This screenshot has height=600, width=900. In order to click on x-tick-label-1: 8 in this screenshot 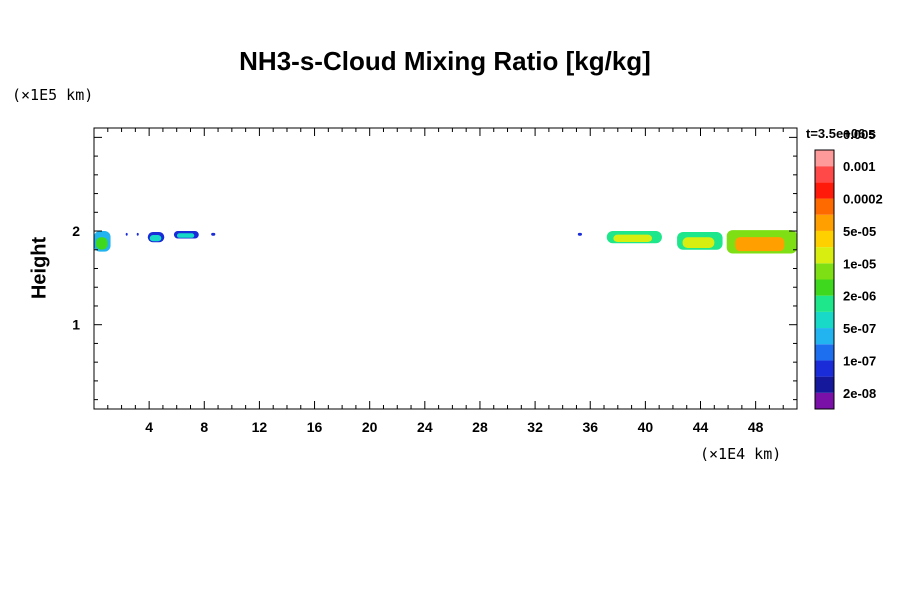, I will do `click(204, 427)`.